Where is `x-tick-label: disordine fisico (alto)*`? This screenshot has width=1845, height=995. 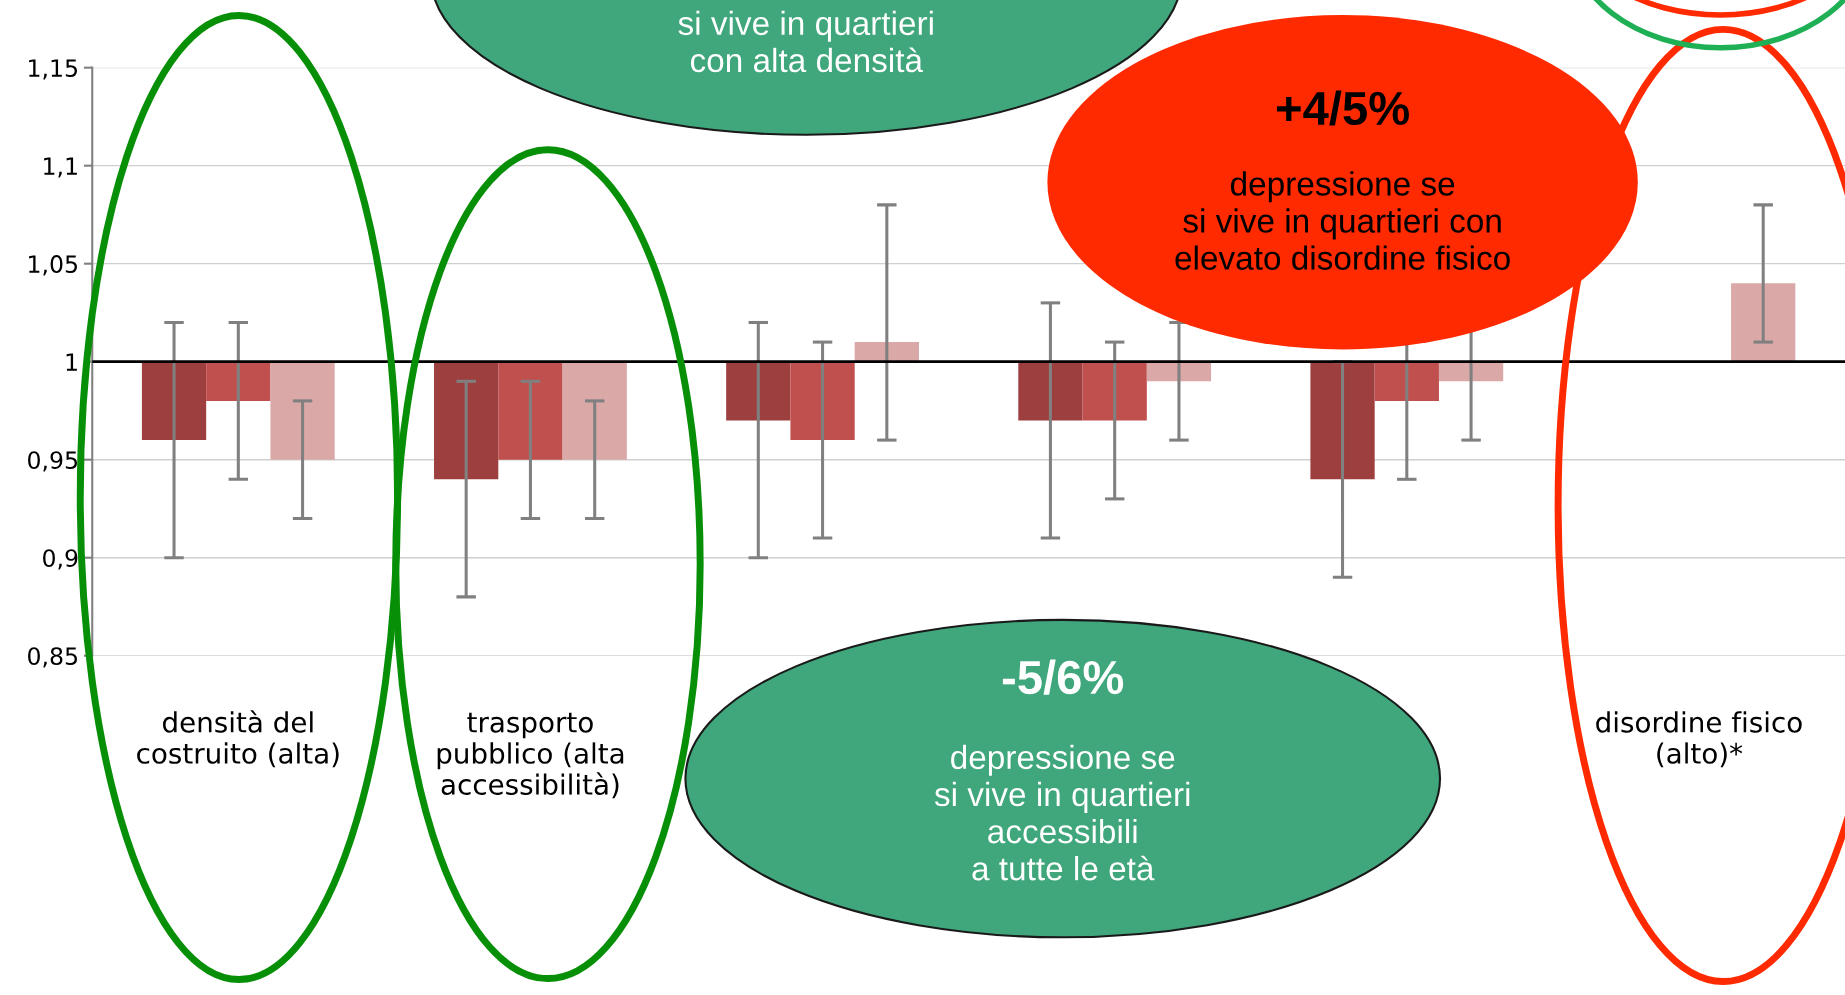
x-tick-label: disordine fisico (alto)* is located at coordinates (1699, 739).